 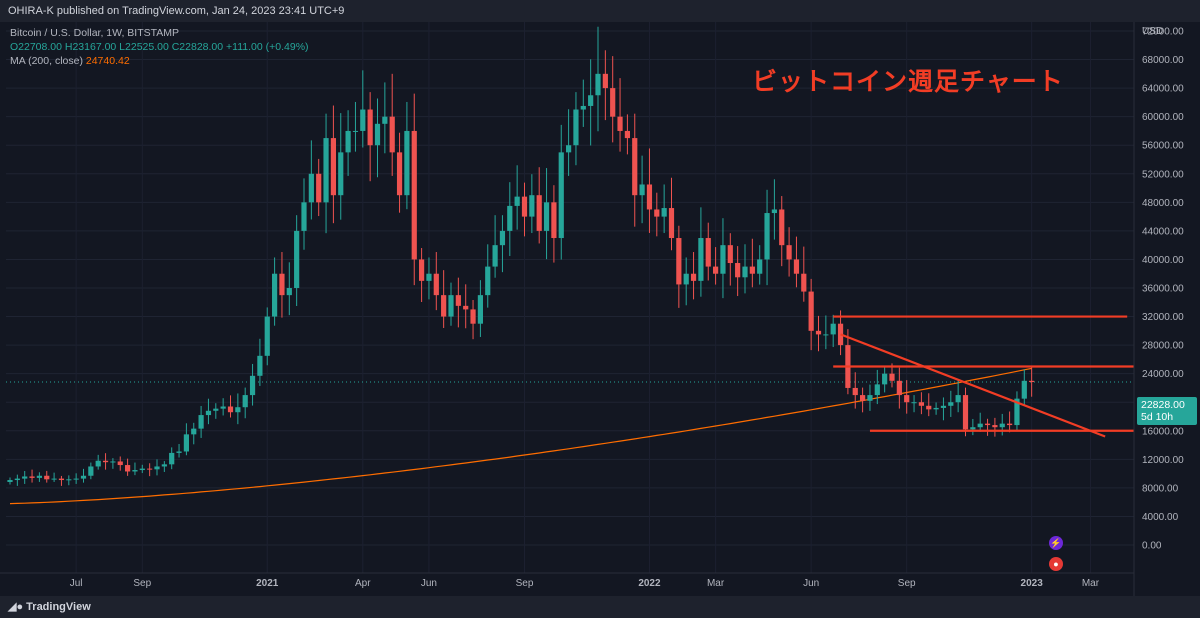 What do you see at coordinates (95, 33) in the screenshot?
I see `legend-symbol: Bitcoin / U.S. Dollar, 1W, BITSTAMP` at bounding box center [95, 33].